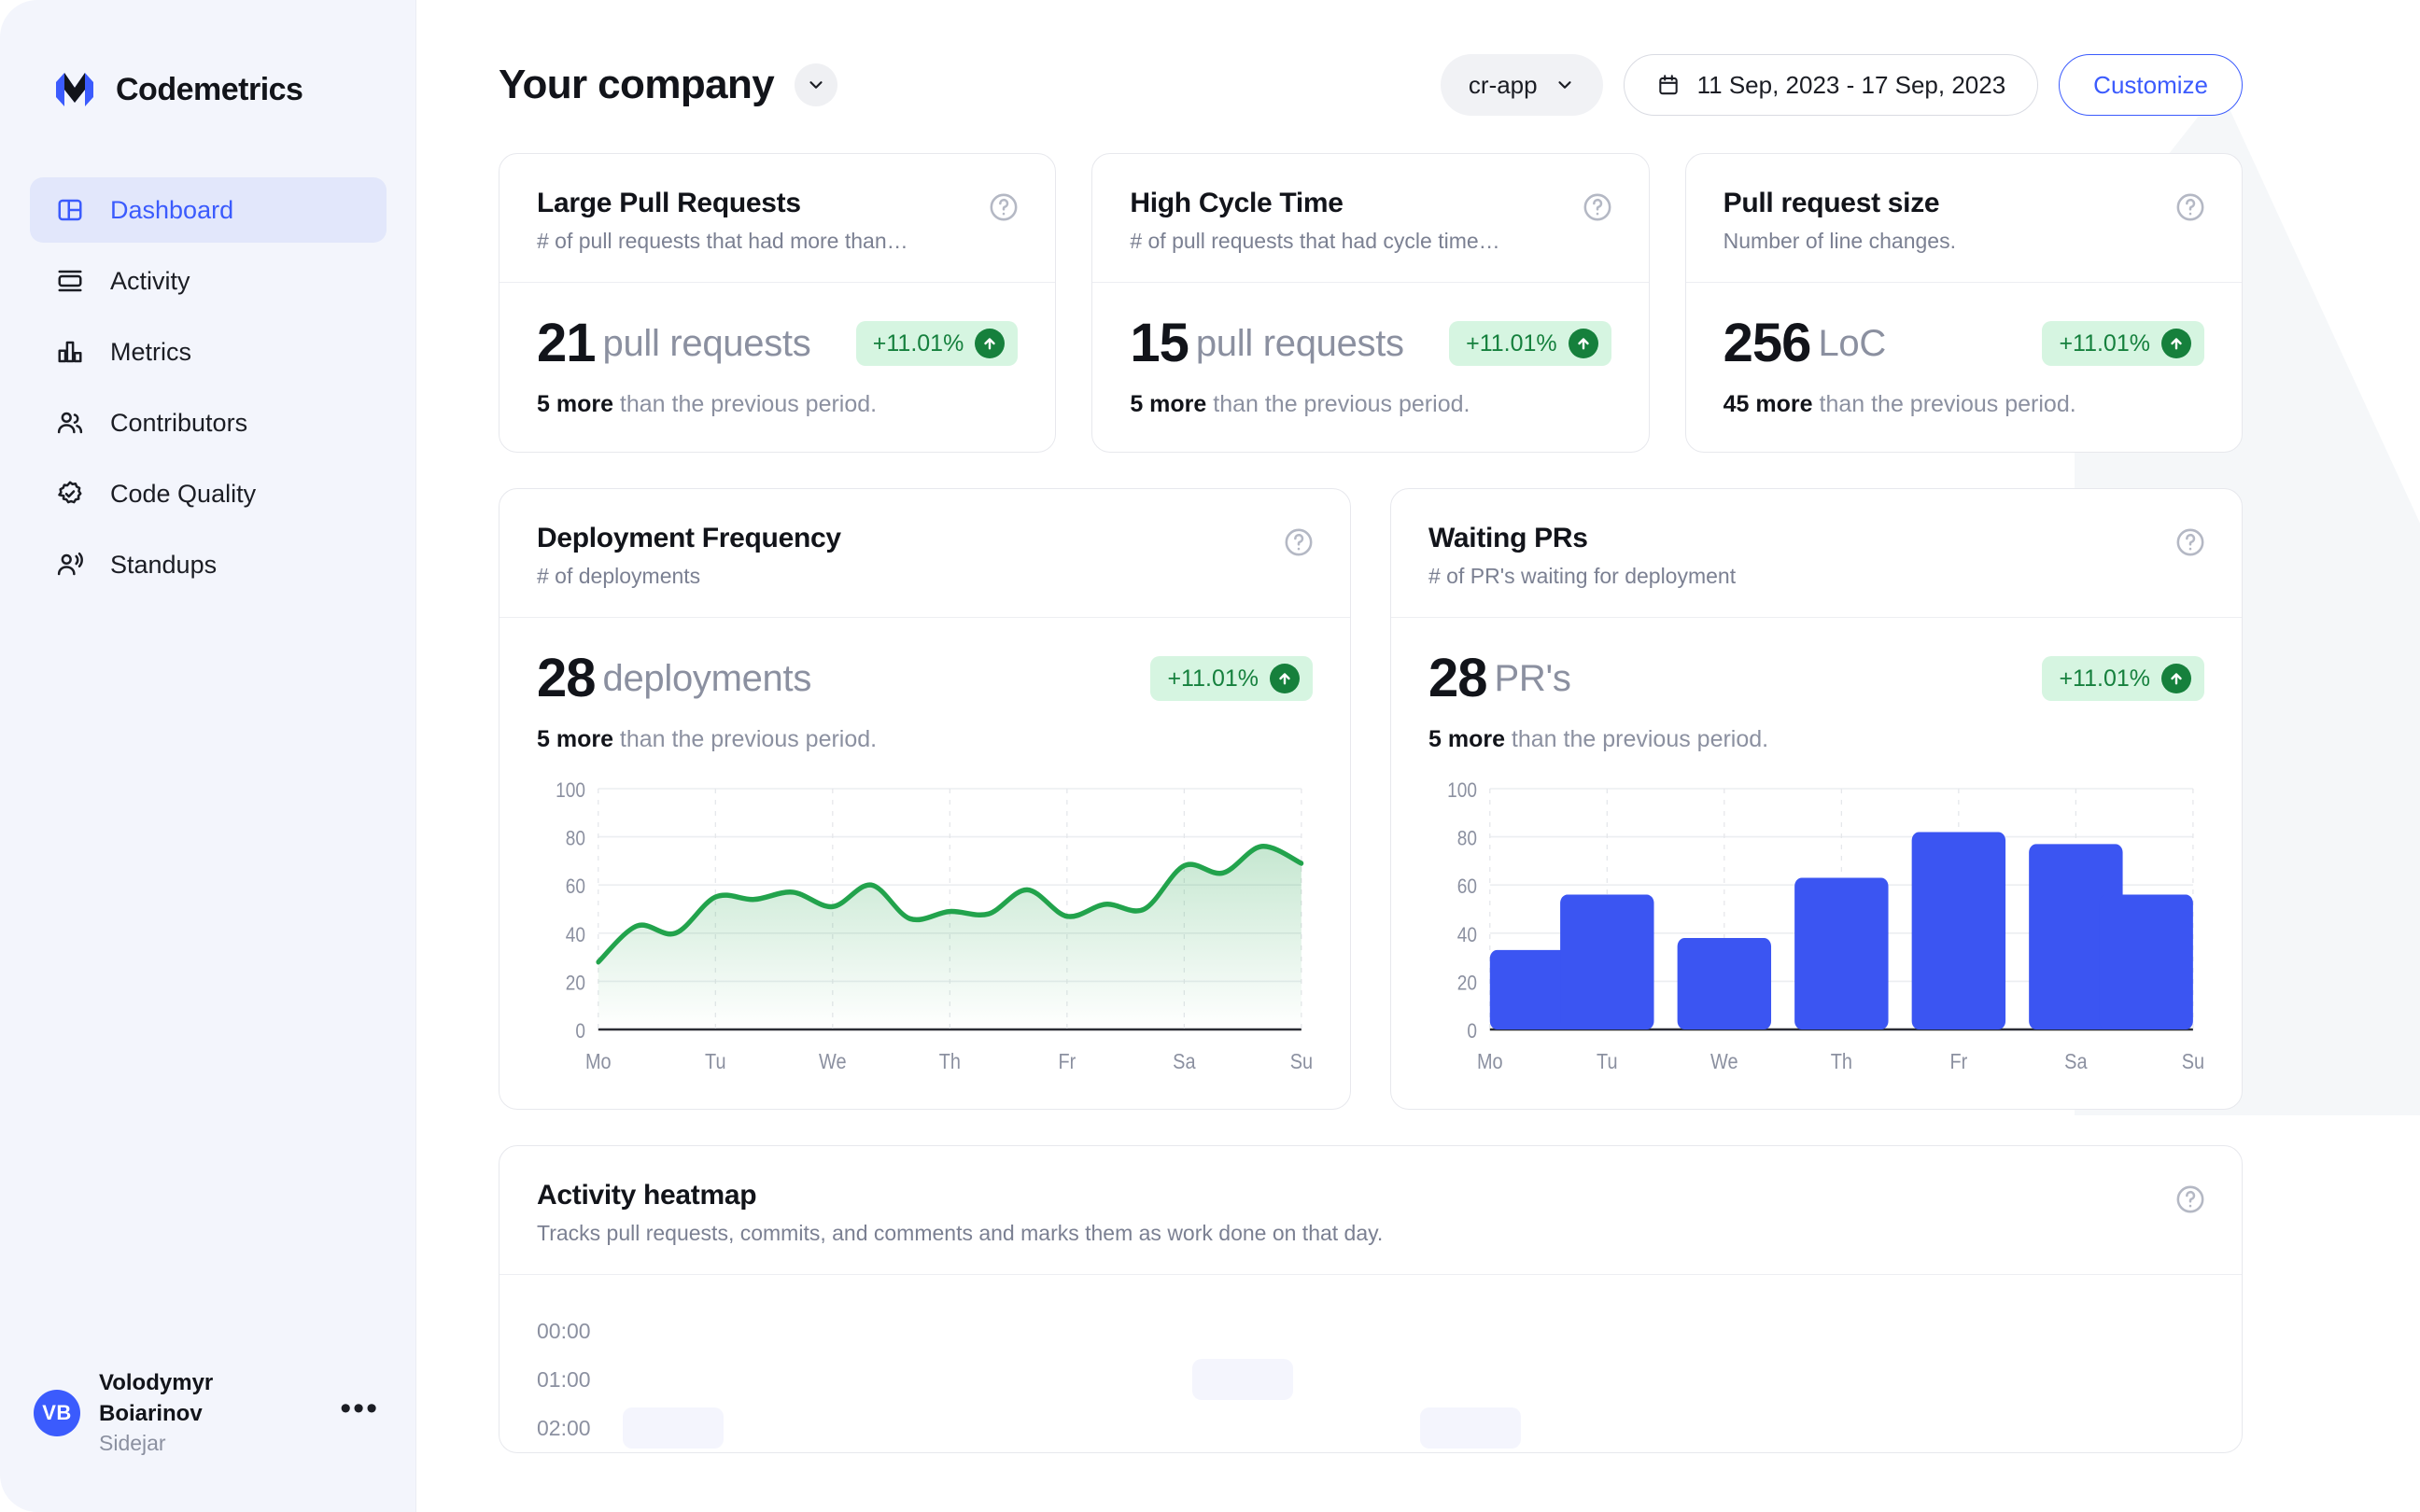  I want to click on stat-footnote-rest: than the previous period., so click(745, 739).